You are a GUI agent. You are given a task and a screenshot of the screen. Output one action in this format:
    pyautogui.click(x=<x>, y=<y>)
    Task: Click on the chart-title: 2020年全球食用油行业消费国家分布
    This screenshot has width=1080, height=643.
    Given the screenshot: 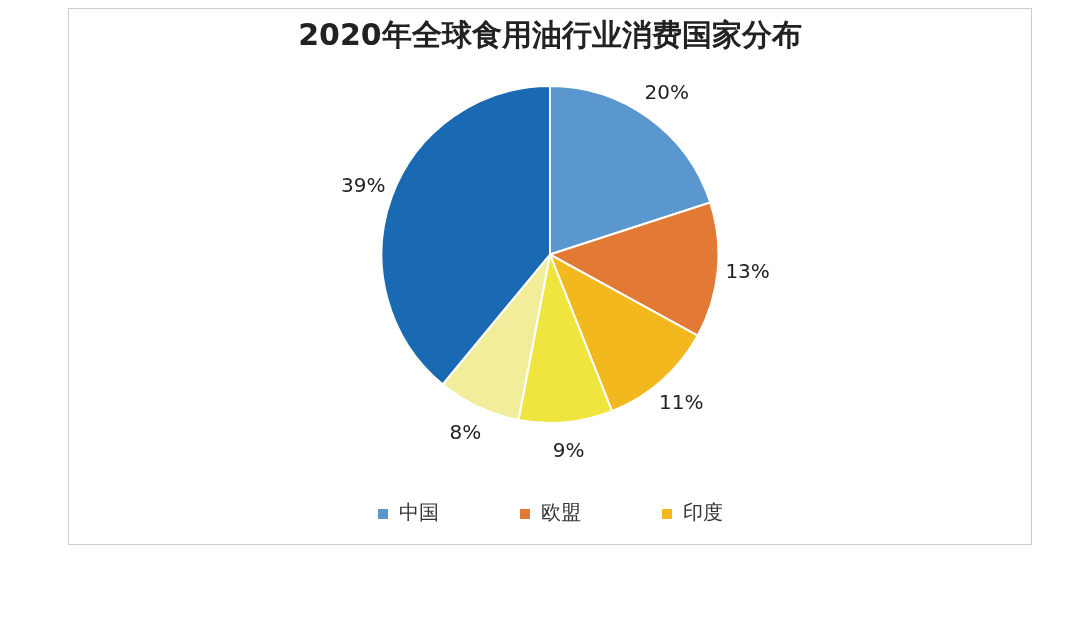 What is the action you would take?
    pyautogui.click(x=550, y=34)
    